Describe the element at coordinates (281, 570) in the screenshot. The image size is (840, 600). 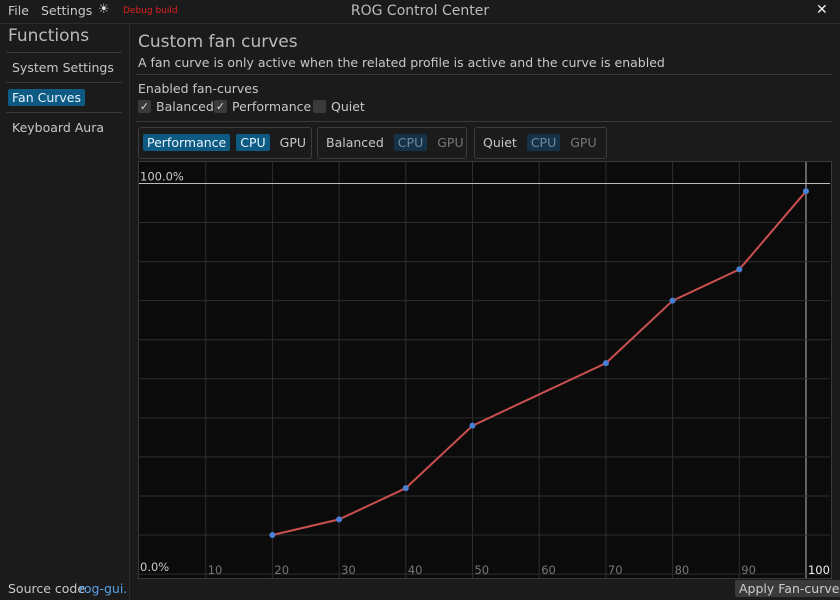
I see `x-tick-label: 20` at that location.